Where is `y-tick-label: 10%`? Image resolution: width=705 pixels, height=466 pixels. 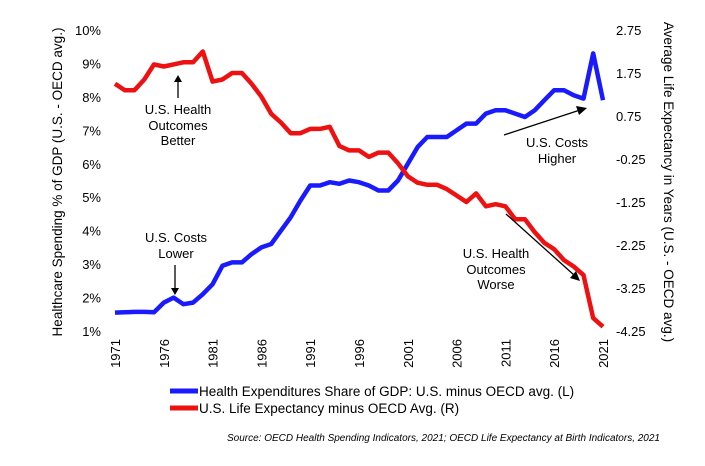 y-tick-label: 10% is located at coordinates (88, 30).